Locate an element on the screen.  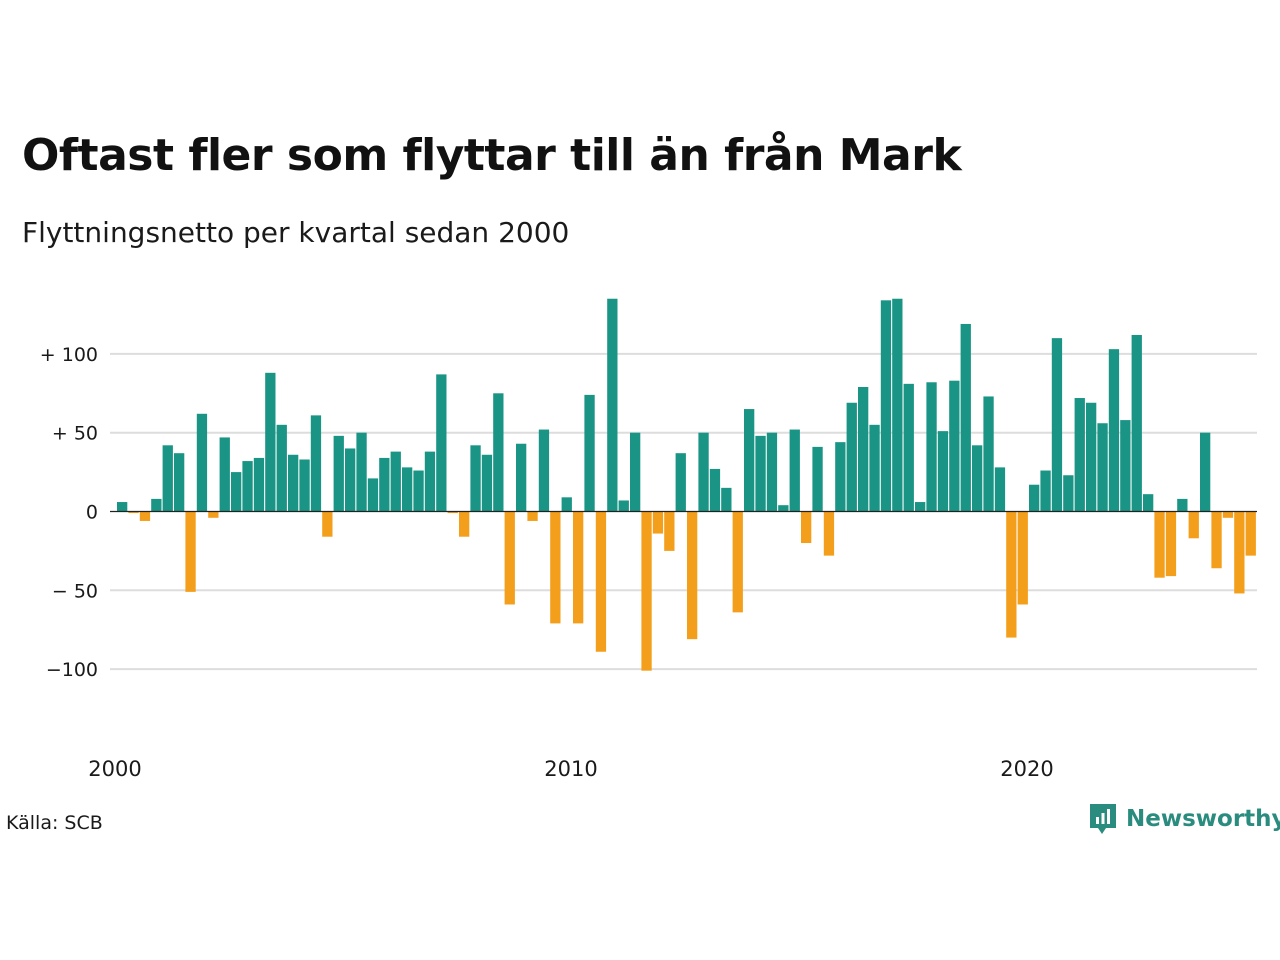
y-tick-label: −100 is located at coordinates (72, 670).